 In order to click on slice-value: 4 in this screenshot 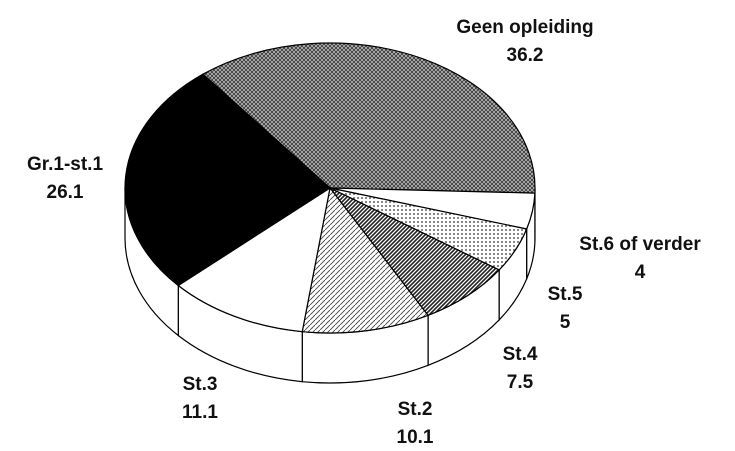, I will do `click(640, 272)`.